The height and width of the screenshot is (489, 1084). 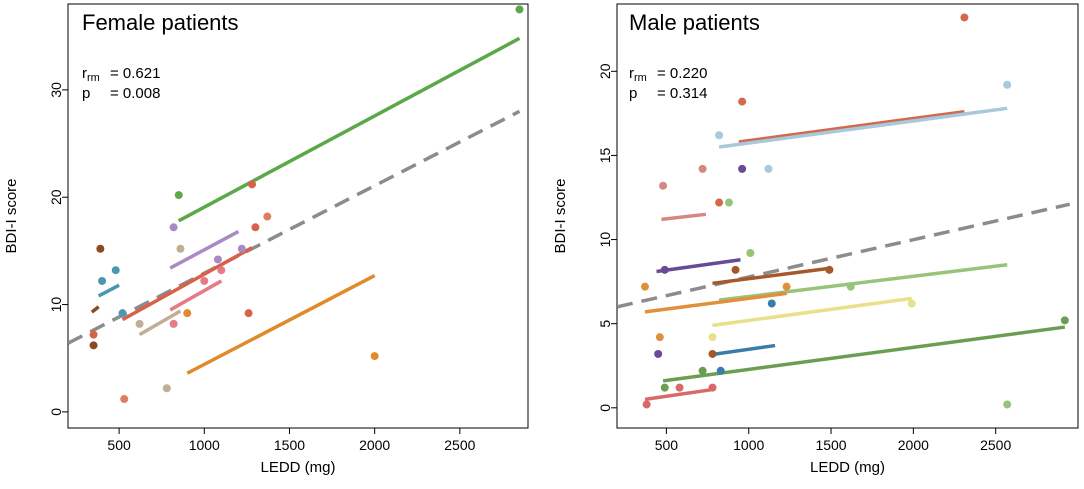 I want to click on x-tick-label: 1000, so click(x=748, y=445).